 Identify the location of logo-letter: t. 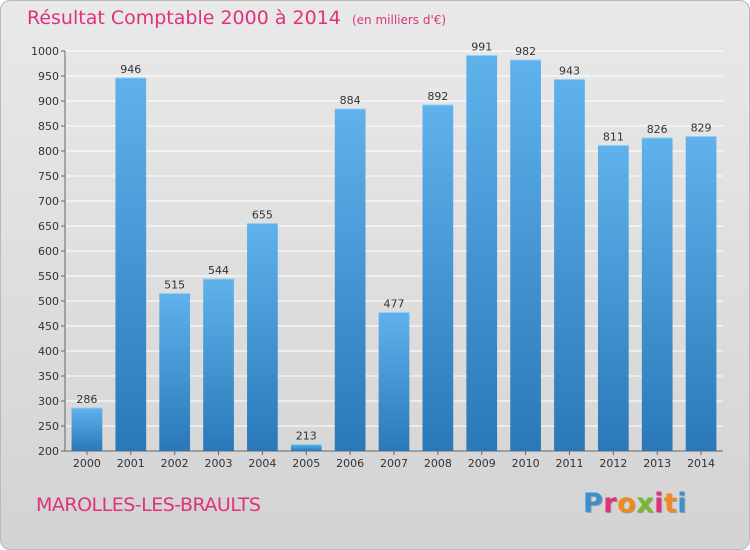
(670, 503).